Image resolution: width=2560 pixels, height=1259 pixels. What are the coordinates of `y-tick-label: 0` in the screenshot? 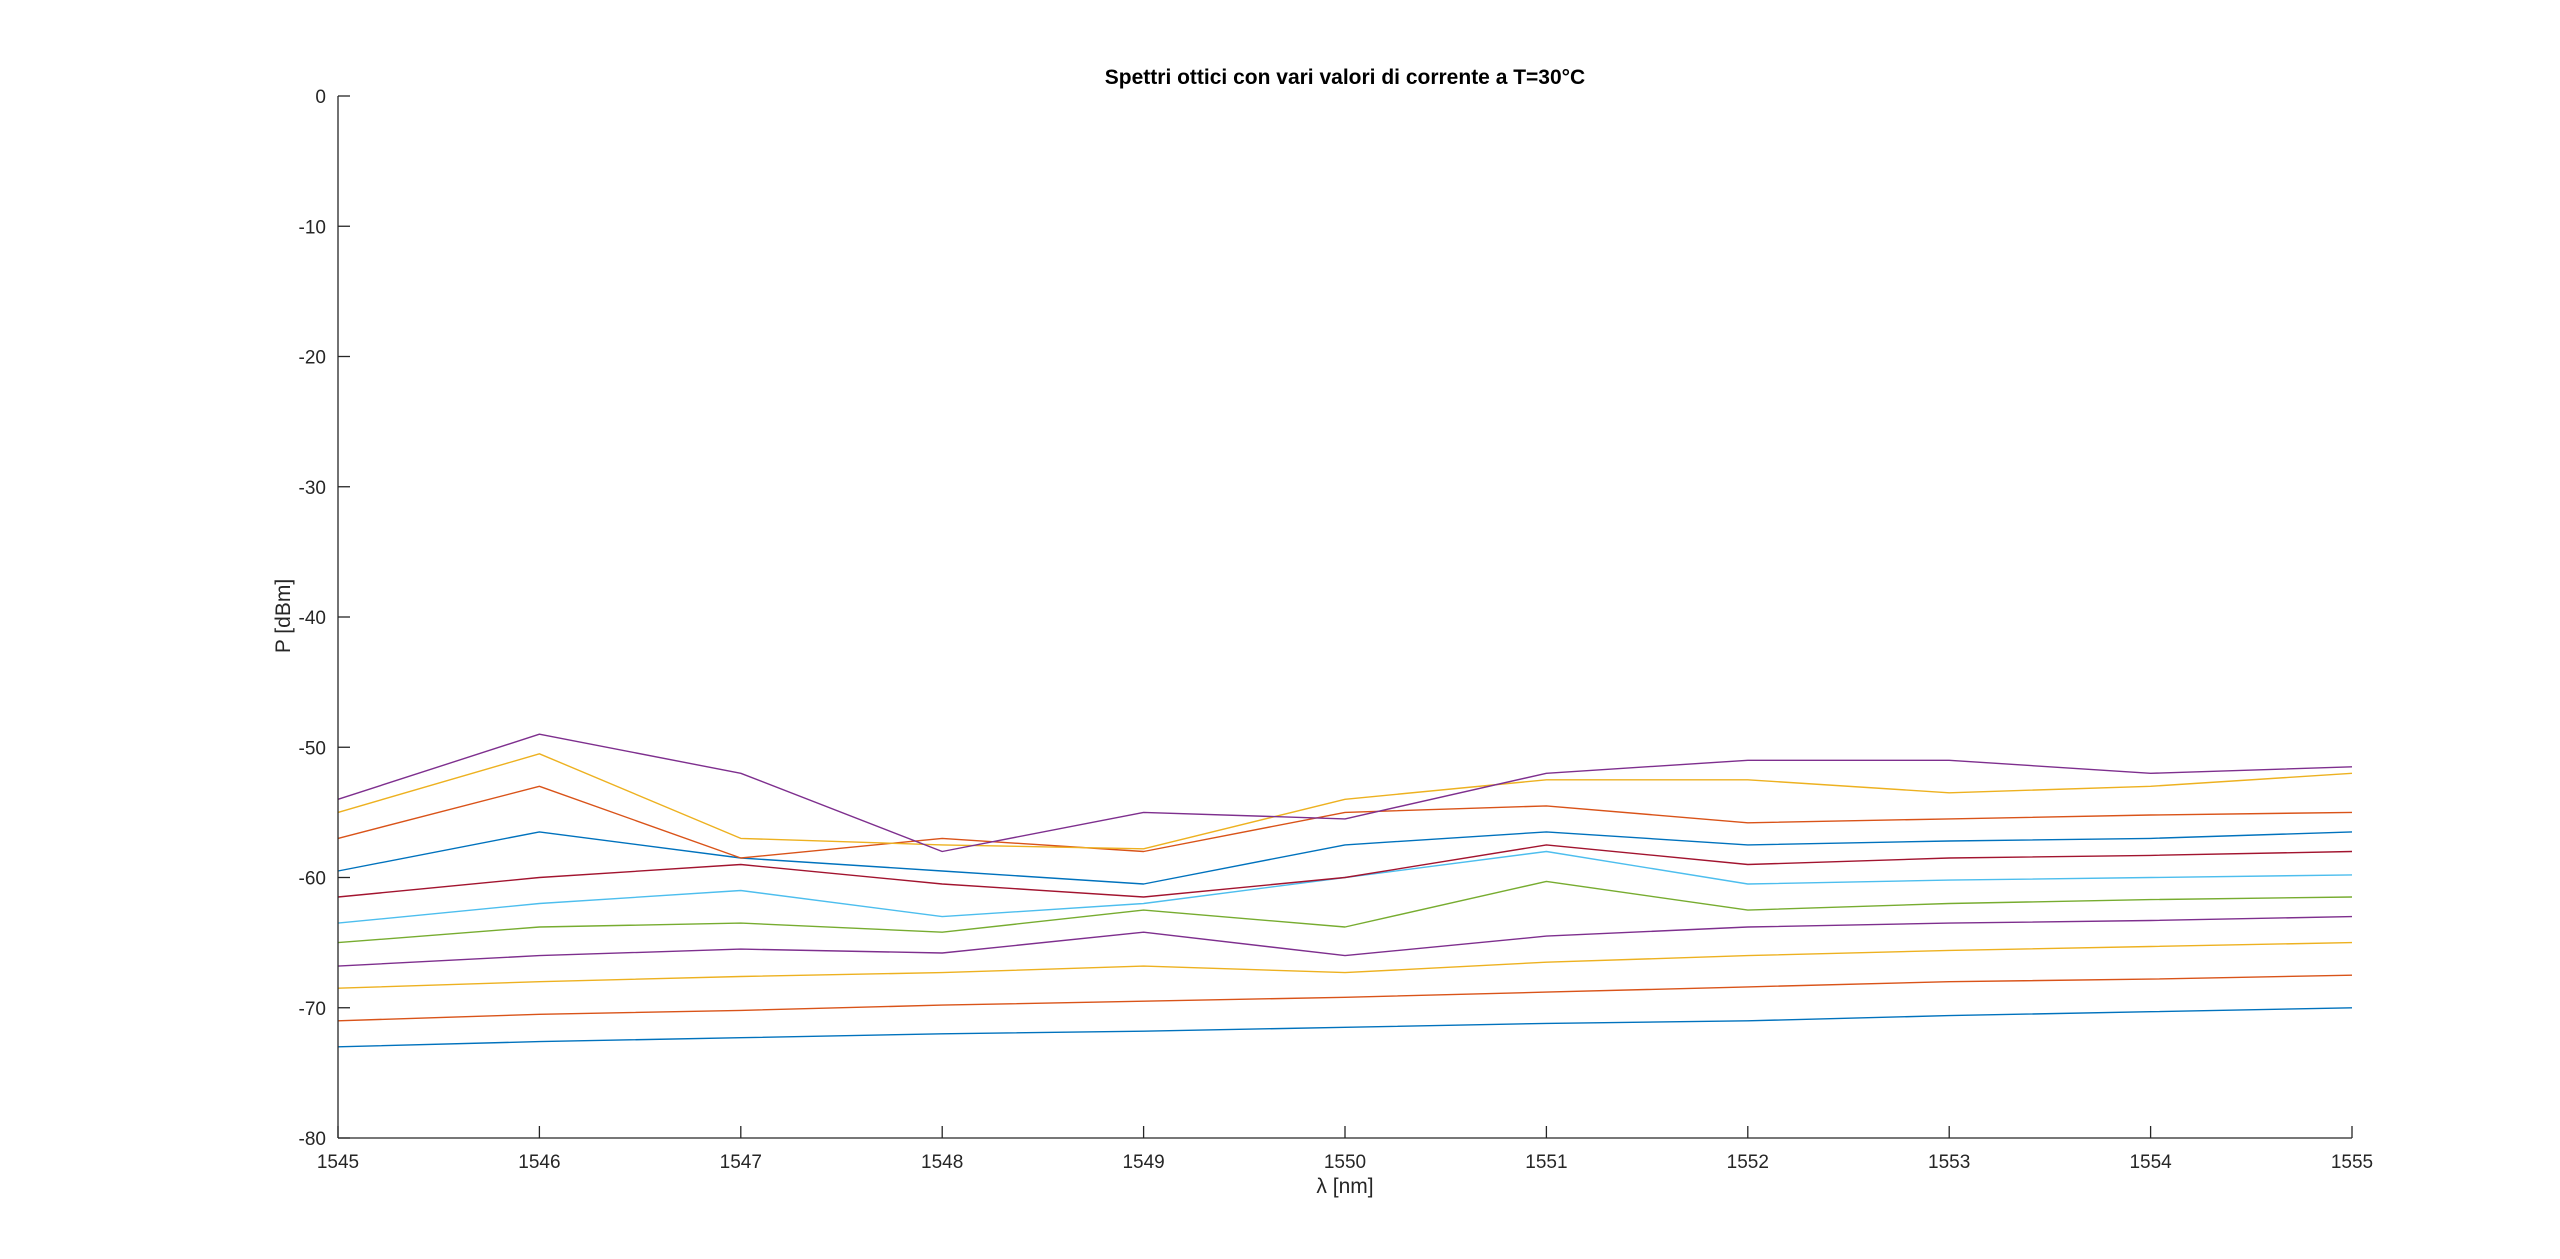 It's located at (320, 97).